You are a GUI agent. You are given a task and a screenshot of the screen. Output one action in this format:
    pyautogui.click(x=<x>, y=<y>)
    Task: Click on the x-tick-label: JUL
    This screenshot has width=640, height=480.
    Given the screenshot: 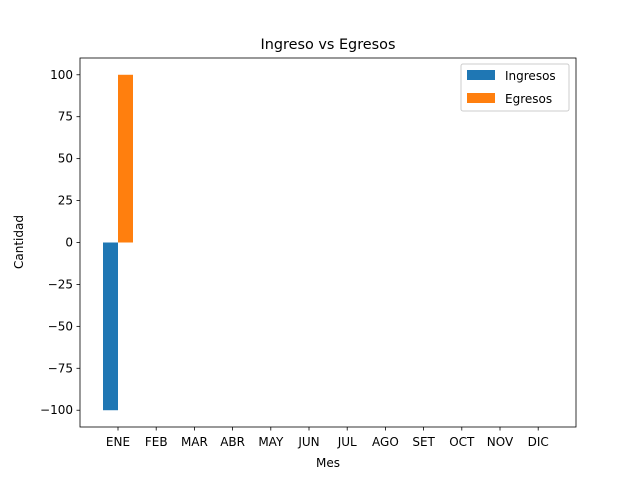 What is the action you would take?
    pyautogui.click(x=347, y=442)
    